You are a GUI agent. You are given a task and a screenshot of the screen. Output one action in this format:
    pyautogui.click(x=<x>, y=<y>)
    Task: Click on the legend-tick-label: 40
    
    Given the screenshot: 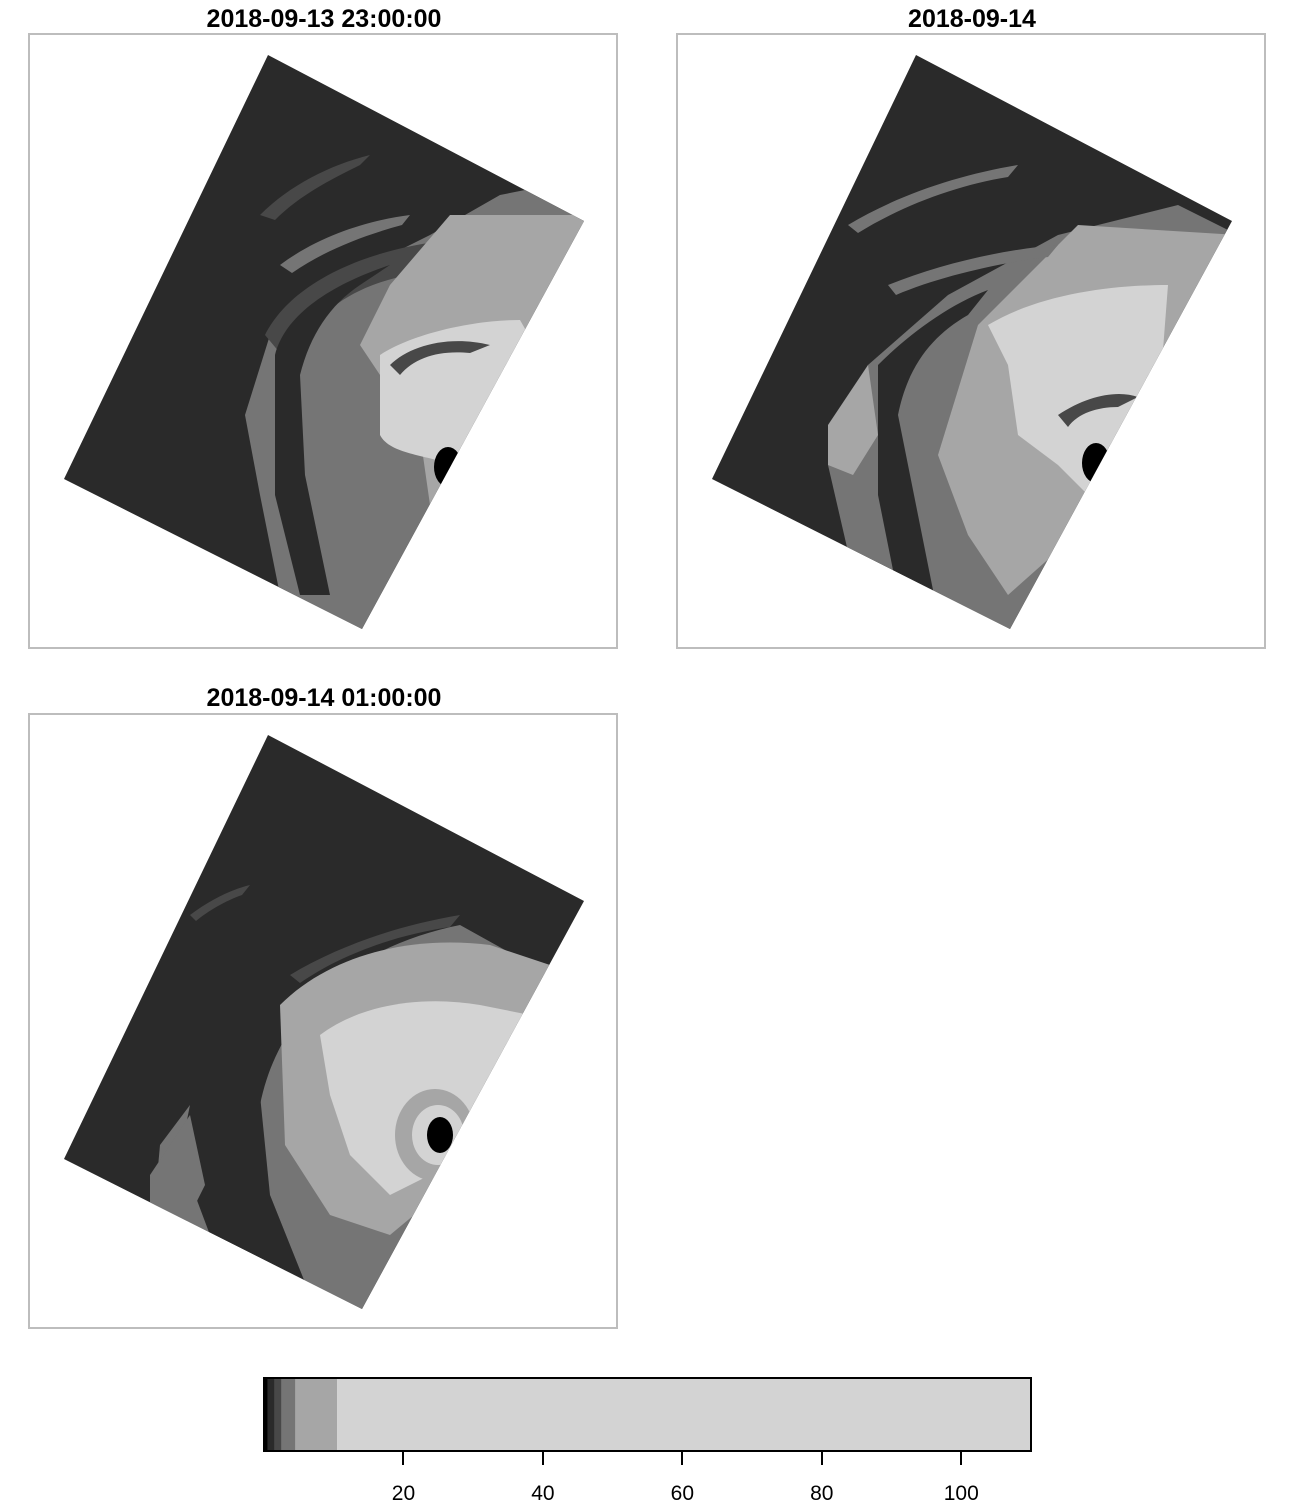 What is the action you would take?
    pyautogui.click(x=543, y=1493)
    